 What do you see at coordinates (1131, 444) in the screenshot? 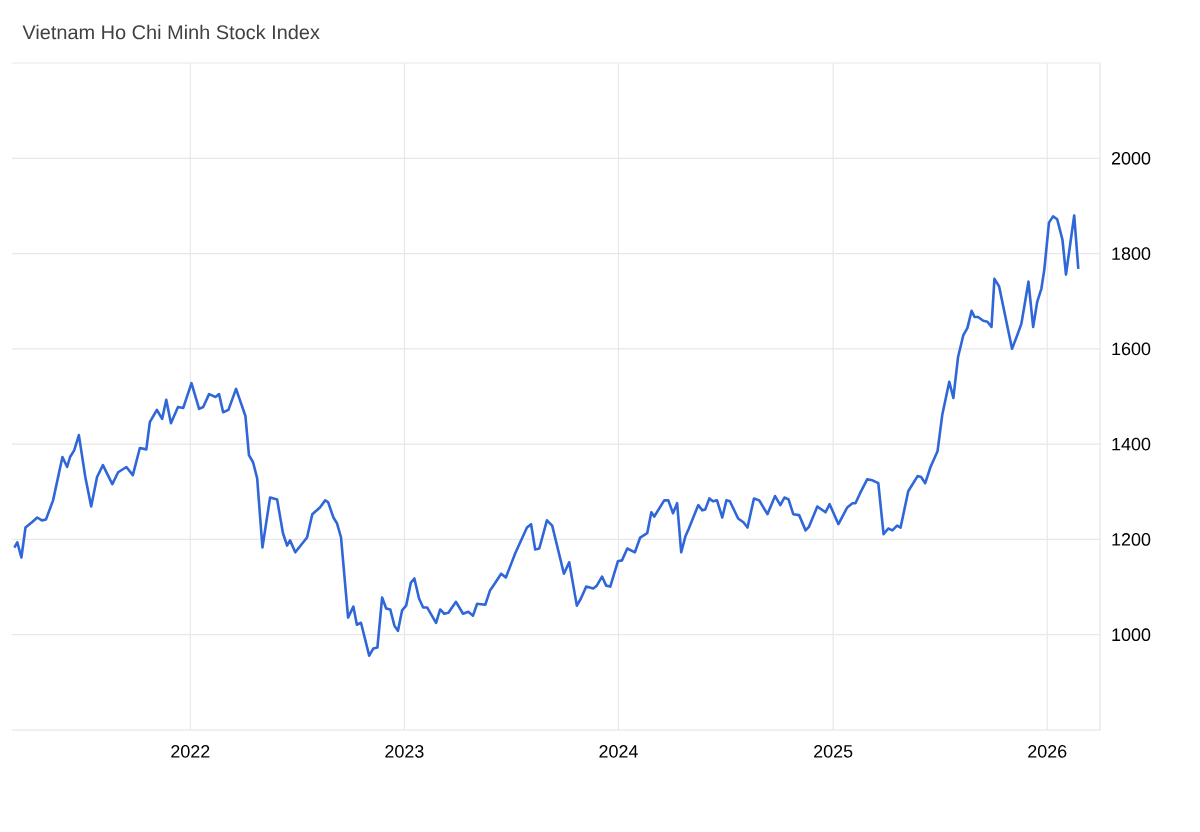
I see `y-tick-label: 1400` at bounding box center [1131, 444].